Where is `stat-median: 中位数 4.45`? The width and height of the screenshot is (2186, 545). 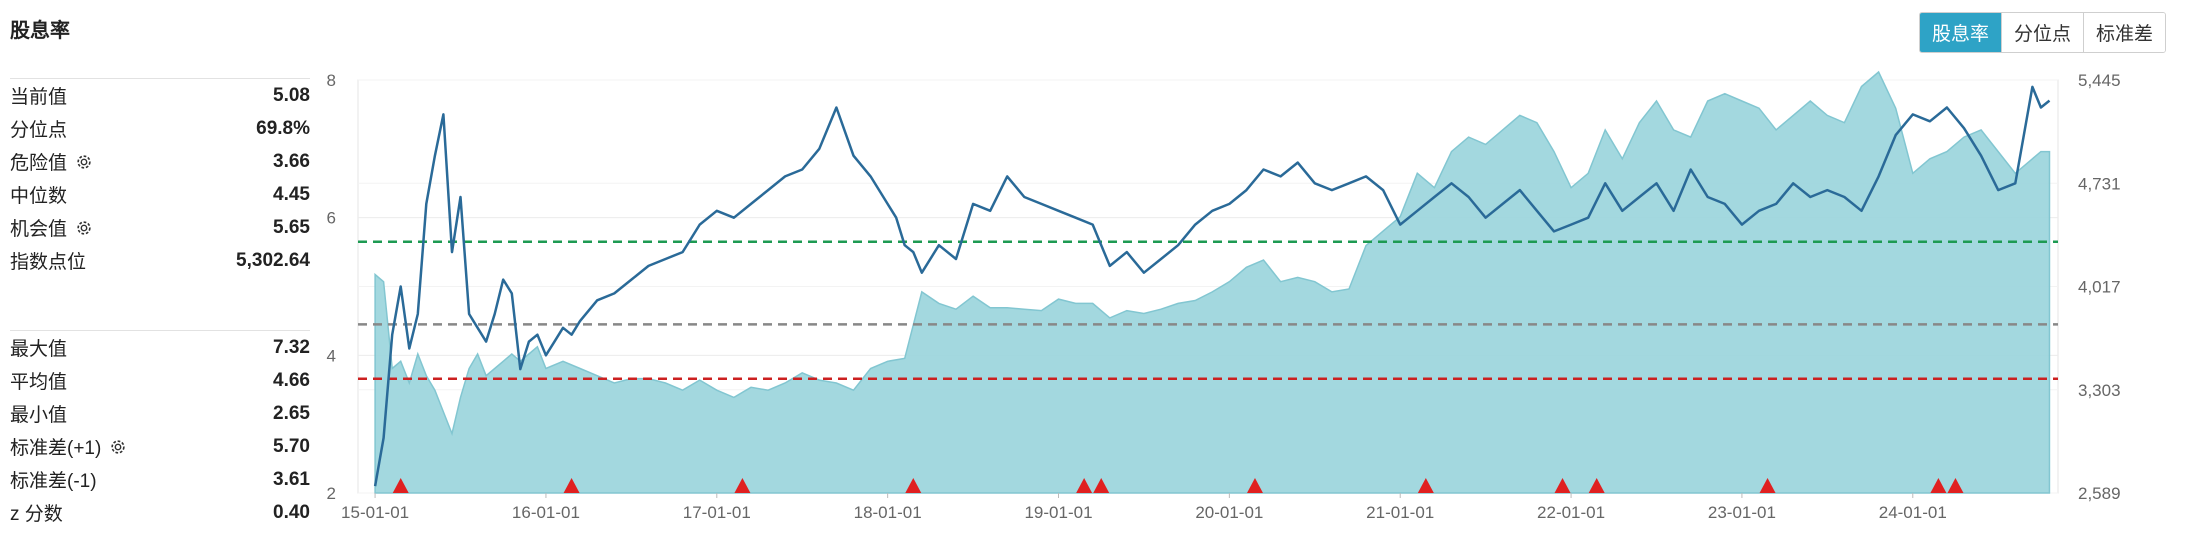
stat-median: 中位数 4.45 is located at coordinates (160, 194).